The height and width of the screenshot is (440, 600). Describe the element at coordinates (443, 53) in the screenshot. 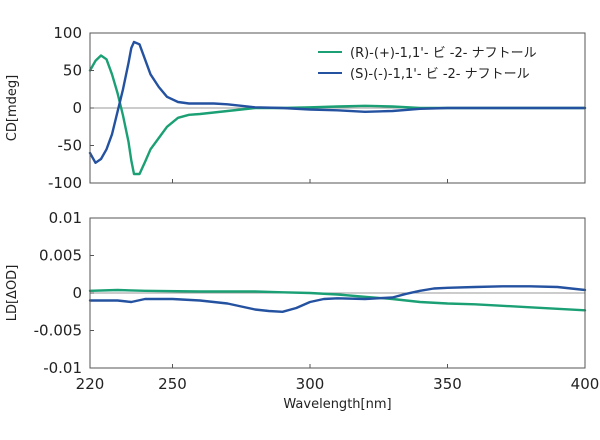

I see `legend-label: (R)-(+)-1,1'- ビ -2- ナフトール` at that location.